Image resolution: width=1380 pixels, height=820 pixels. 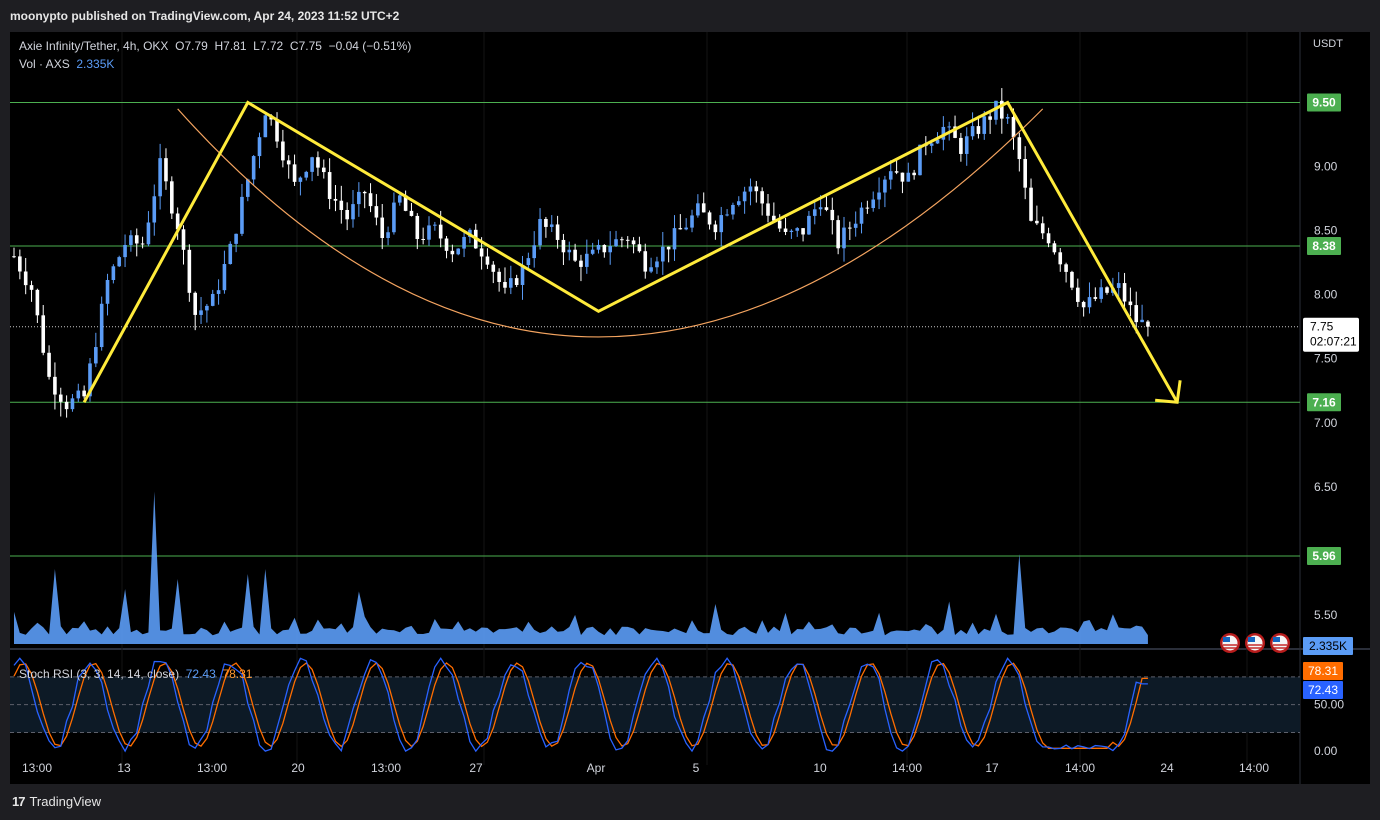 What do you see at coordinates (1329, 705) in the screenshot?
I see `stoch-tick-label: 50.00` at bounding box center [1329, 705].